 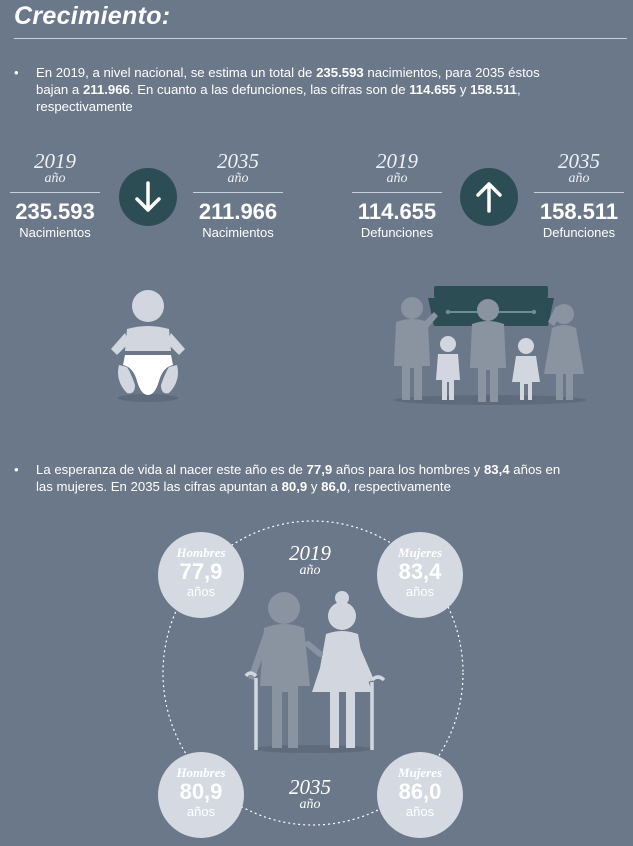 What do you see at coordinates (420, 571) in the screenshot?
I see `life-expectancy-value: 83,4` at bounding box center [420, 571].